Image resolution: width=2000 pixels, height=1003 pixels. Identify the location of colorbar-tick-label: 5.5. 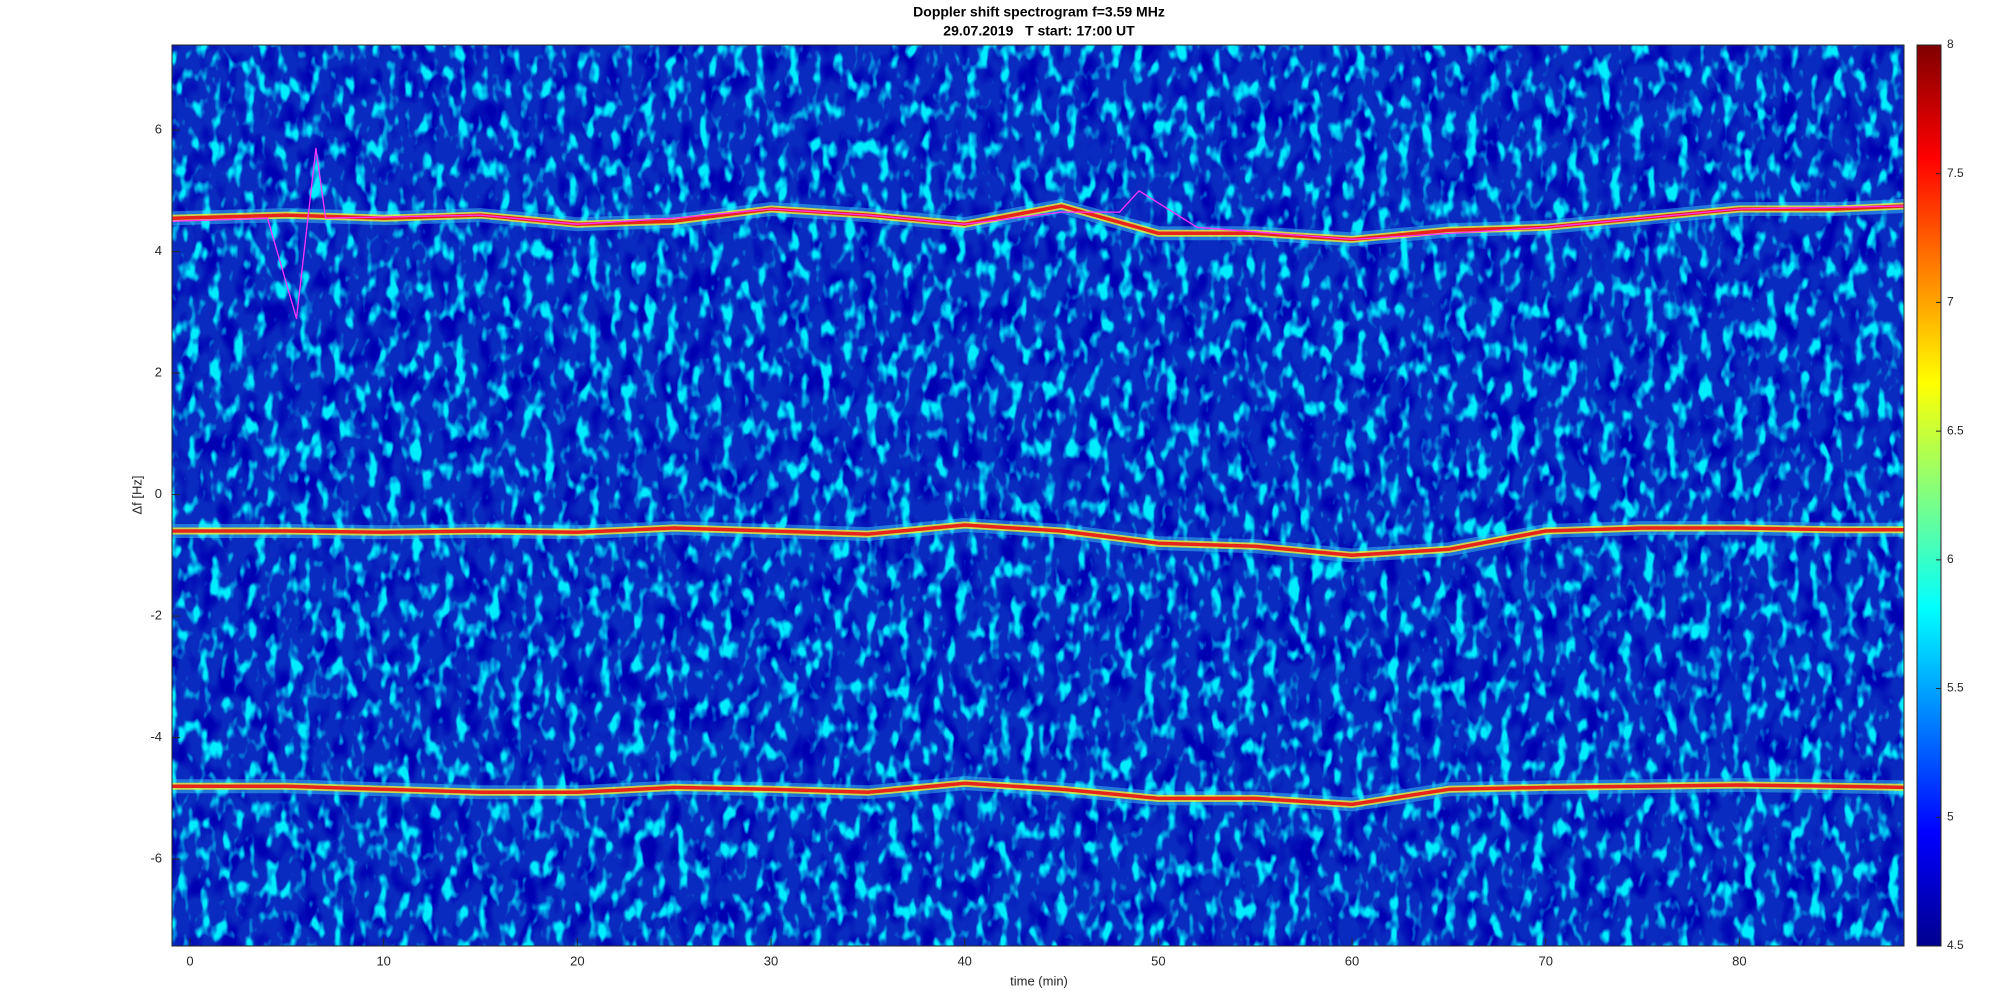
(1955, 688).